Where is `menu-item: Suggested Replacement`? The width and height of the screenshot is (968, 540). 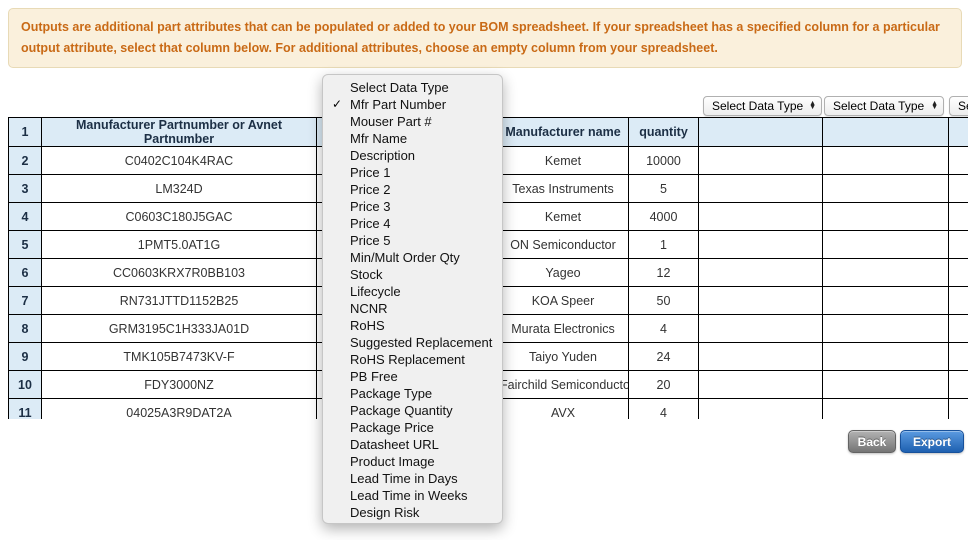 menu-item: Suggested Replacement is located at coordinates (412, 342).